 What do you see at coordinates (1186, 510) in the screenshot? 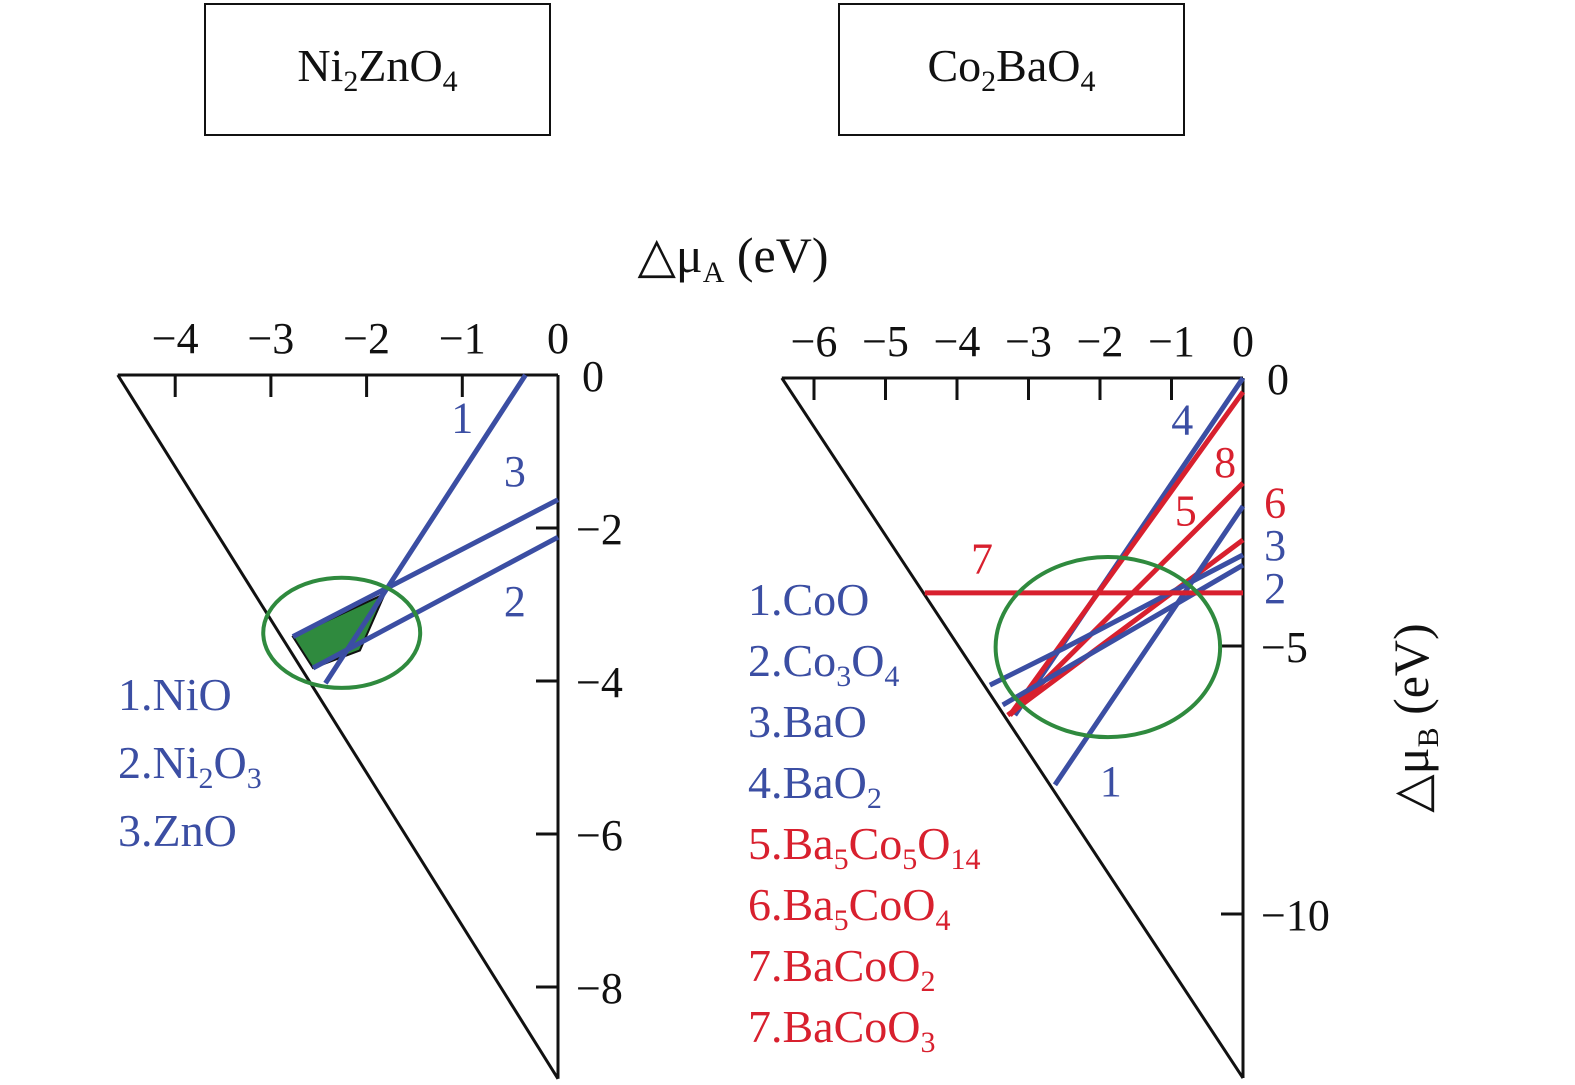
I see `series-label-5: 5` at bounding box center [1186, 510].